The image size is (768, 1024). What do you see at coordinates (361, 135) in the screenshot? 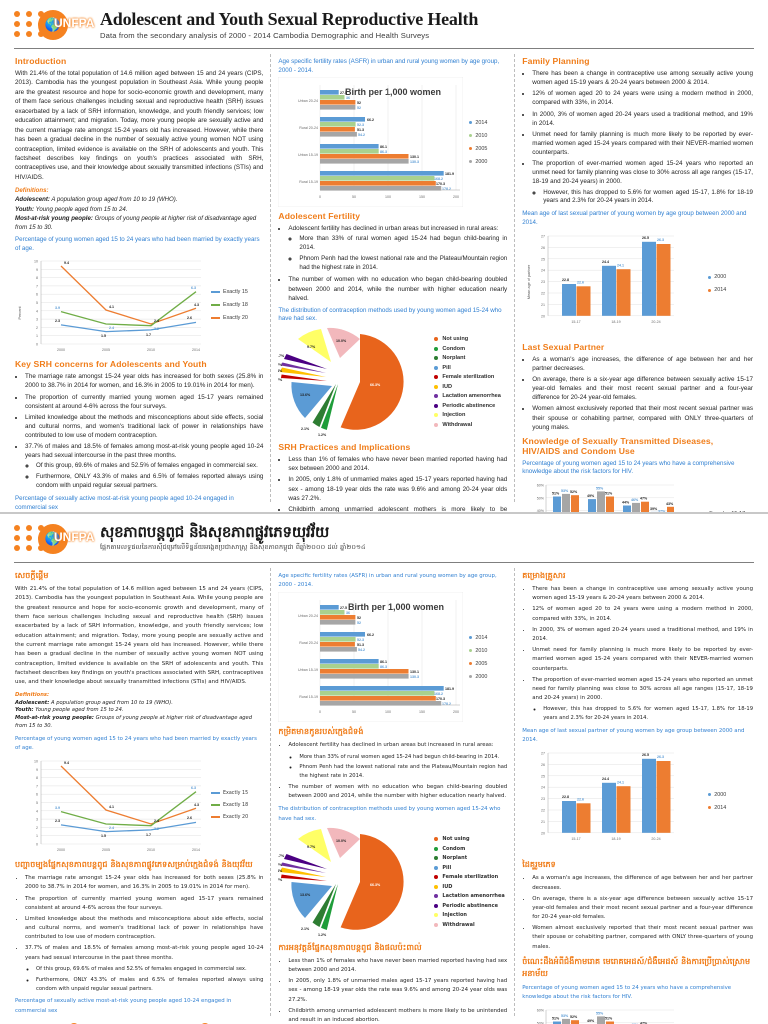
I see `svg-text: 54.2` at bounding box center [361, 135].